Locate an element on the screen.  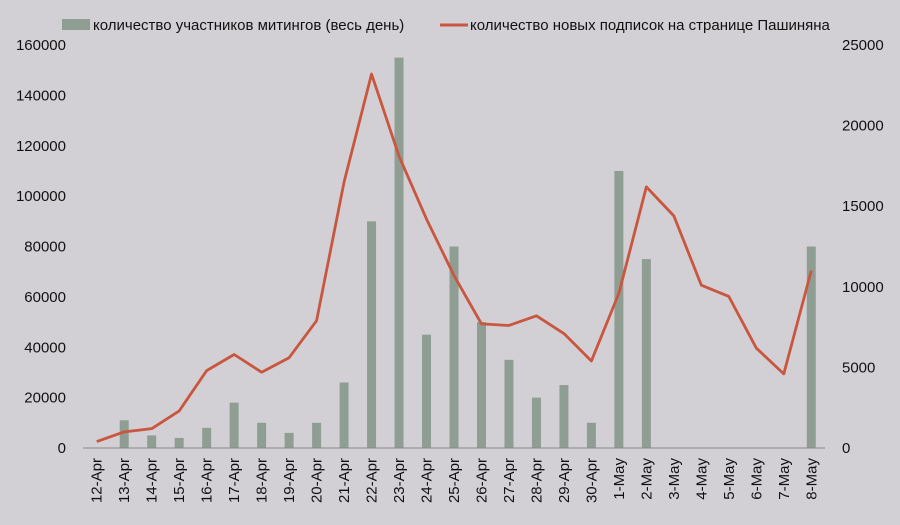
bar-participants-17-Apr is located at coordinates (234, 425).